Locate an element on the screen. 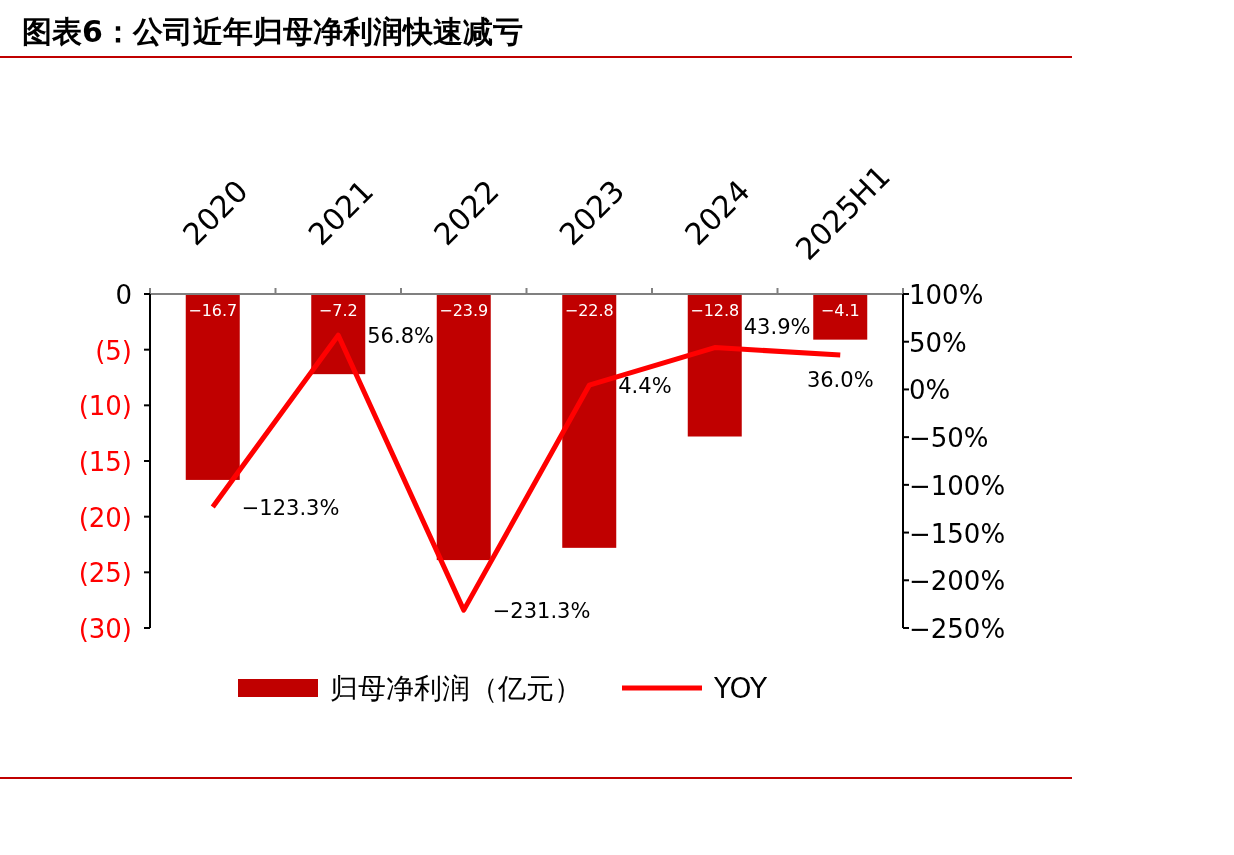 The image size is (1234, 855). y-tick-label: (15) is located at coordinates (105, 462).